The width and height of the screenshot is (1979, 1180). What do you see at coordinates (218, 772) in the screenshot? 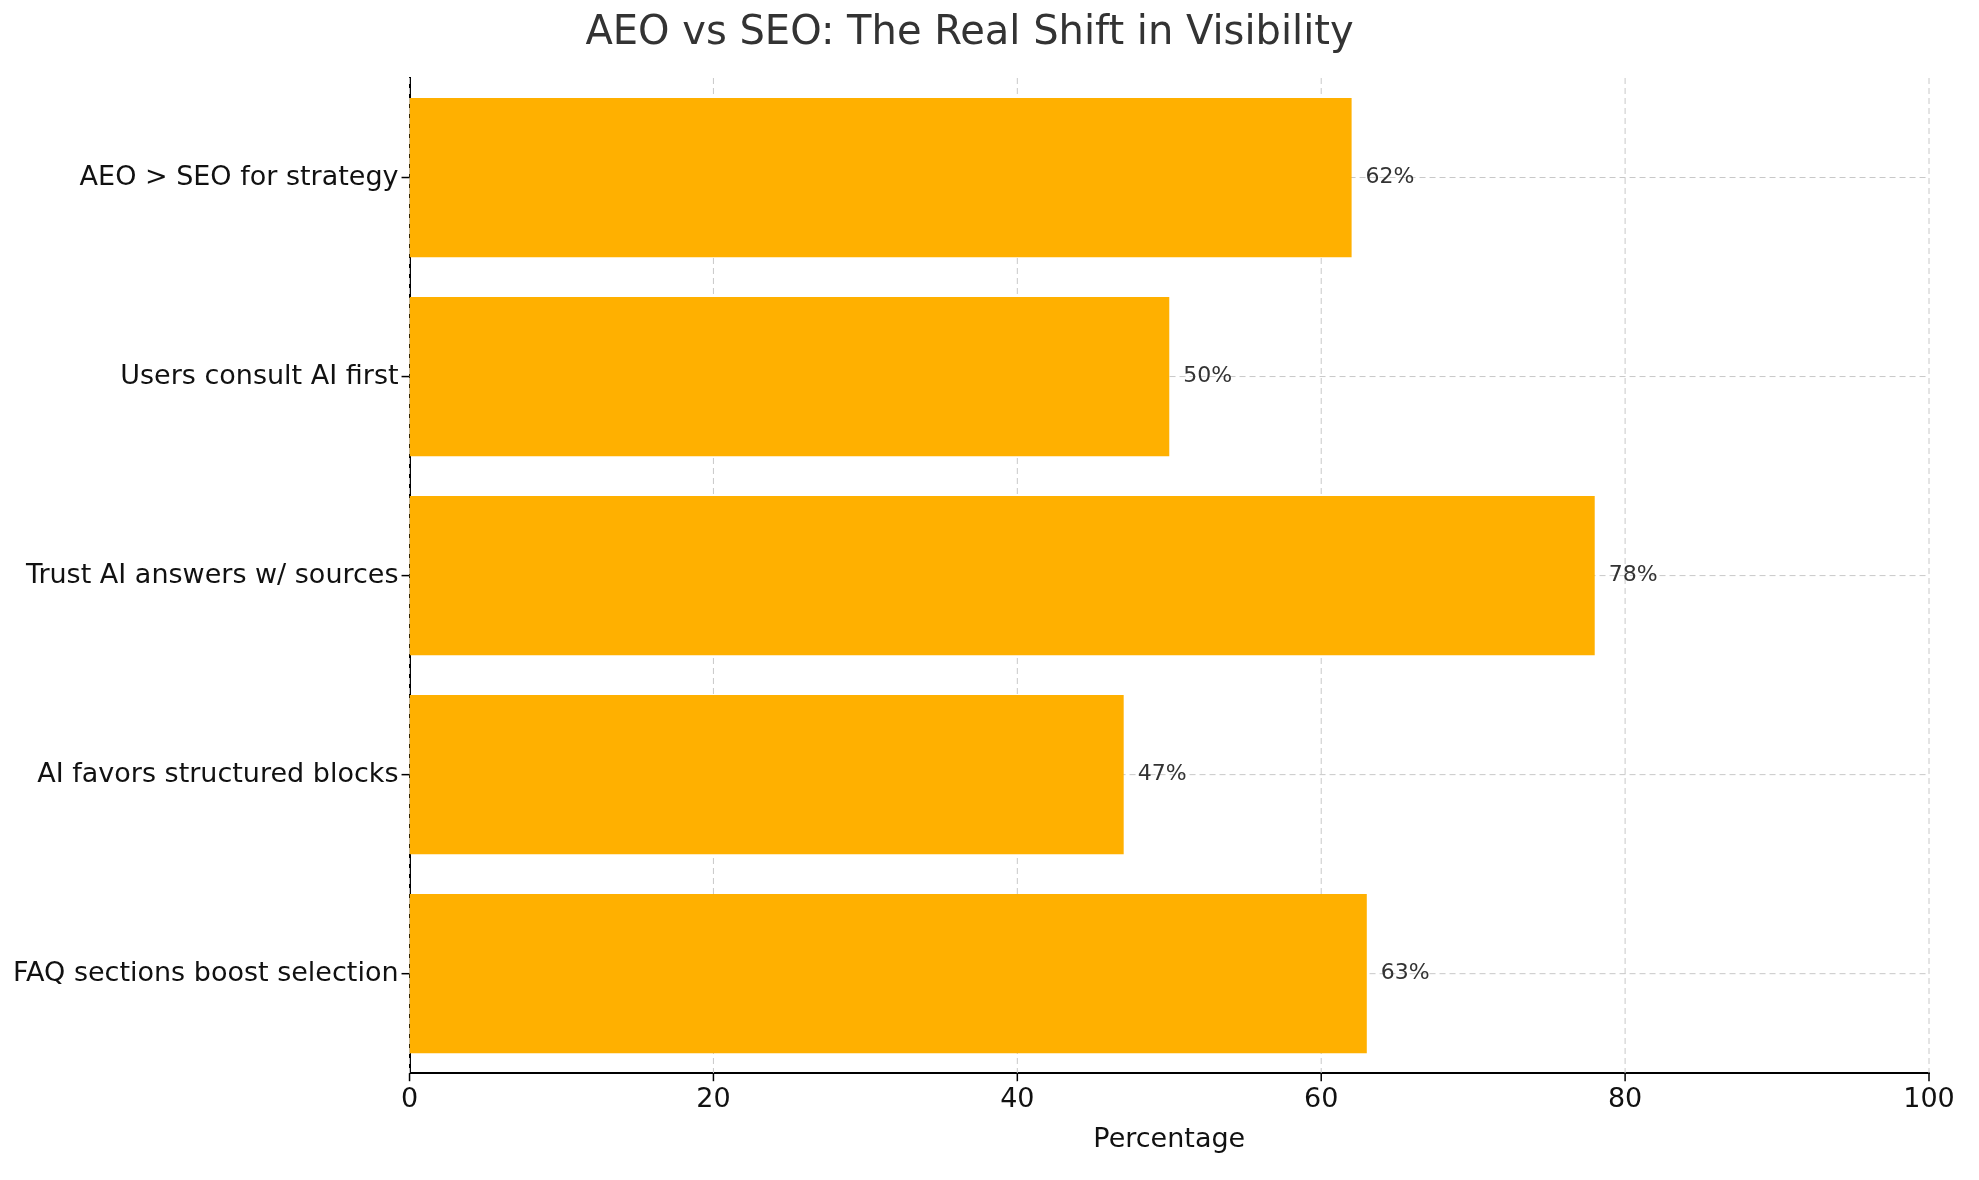
I see `y-tick-label: AI favors structured blocks` at bounding box center [218, 772].